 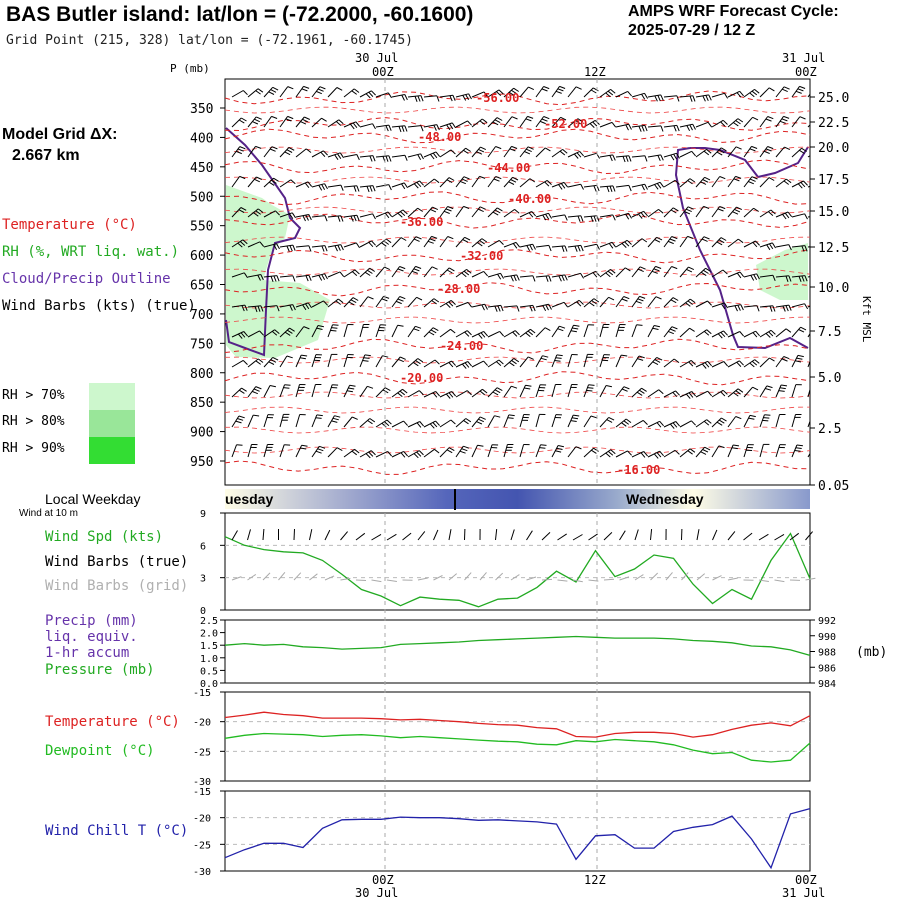 I want to click on precip-label: Precip (mm), so click(x=91, y=621).